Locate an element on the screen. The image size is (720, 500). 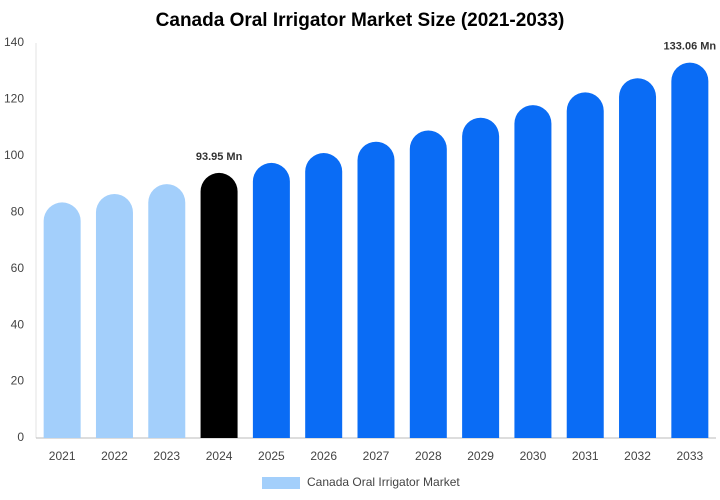
x-tick-label: 2026 is located at coordinates (323, 456).